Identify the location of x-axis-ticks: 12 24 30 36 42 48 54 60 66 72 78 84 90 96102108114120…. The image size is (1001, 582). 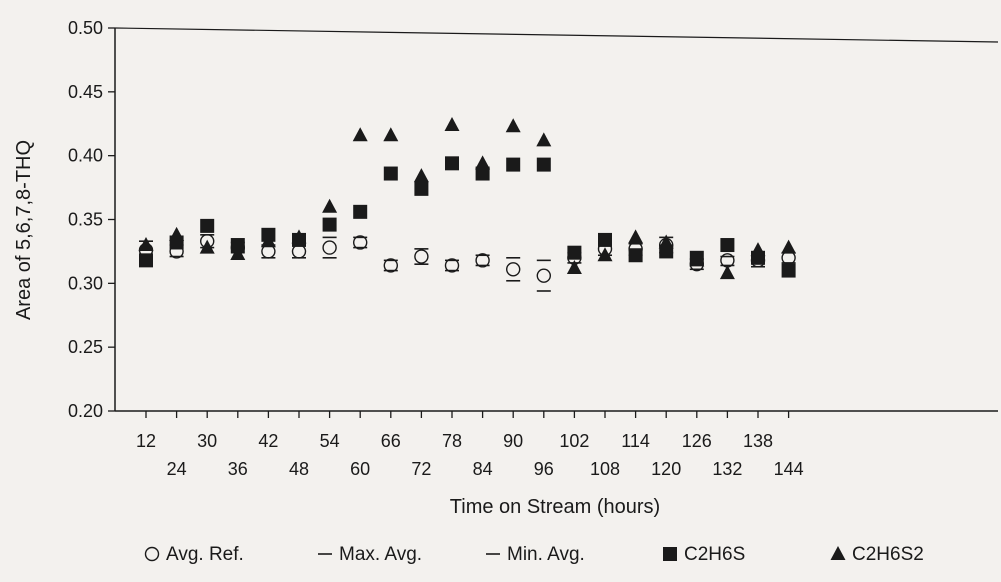
(470, 445).